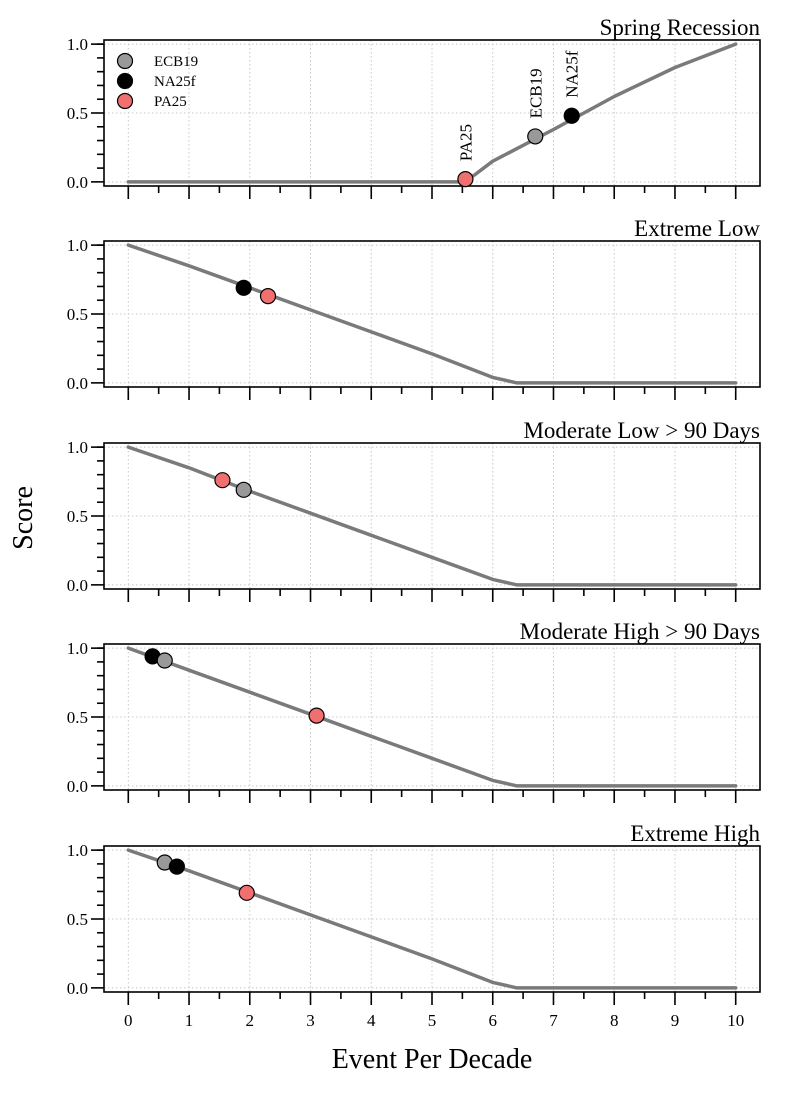 Image resolution: width=800 pixels, height=1100 pixels. What do you see at coordinates (250, 1020) in the screenshot?
I see `x-tick-label: 2` at bounding box center [250, 1020].